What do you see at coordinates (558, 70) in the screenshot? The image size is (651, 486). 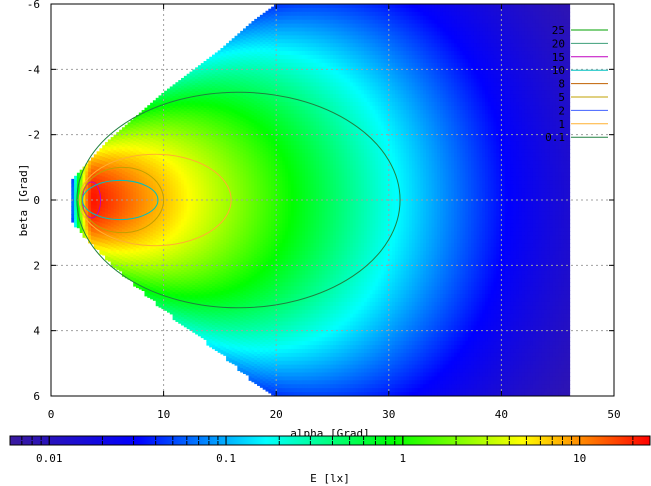 I see `legend-label: 10` at bounding box center [558, 70].